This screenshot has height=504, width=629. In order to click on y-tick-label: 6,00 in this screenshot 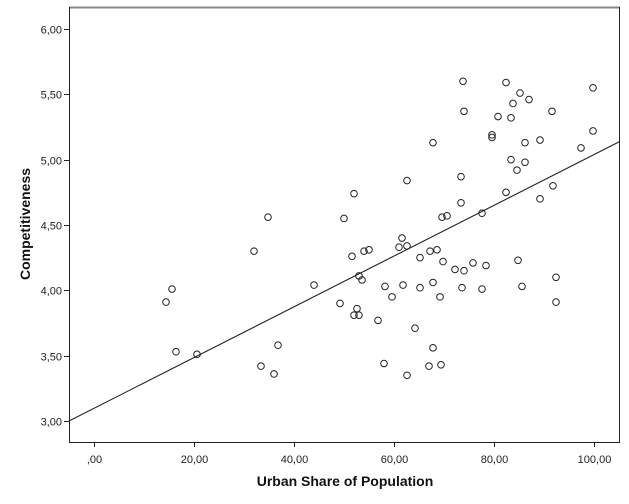, I will do `click(51, 31)`.